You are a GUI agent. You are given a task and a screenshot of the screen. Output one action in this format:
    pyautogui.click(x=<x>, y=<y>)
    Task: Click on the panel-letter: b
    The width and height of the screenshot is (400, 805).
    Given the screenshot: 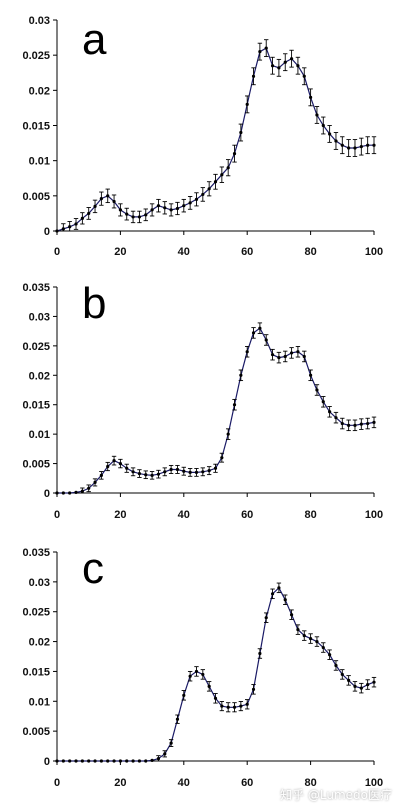 What is the action you would take?
    pyautogui.click(x=94, y=303)
    